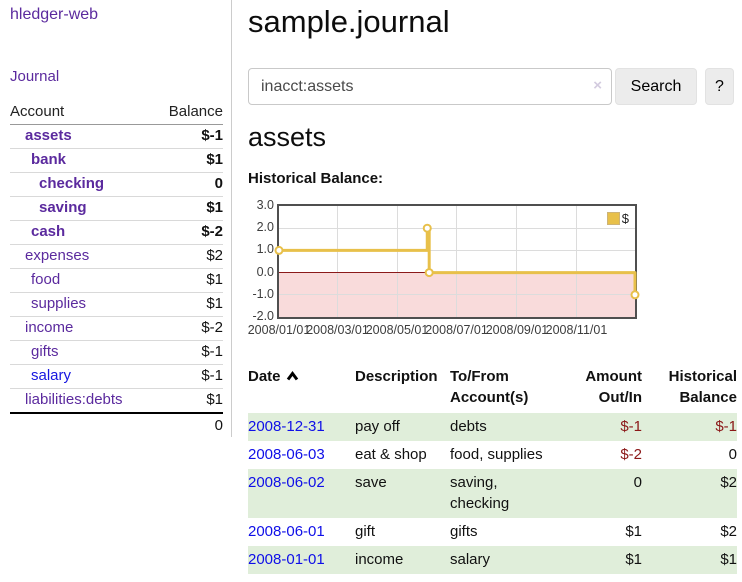 The width and height of the screenshot is (742, 582). I want to click on account-balance: $2, so click(188, 256).